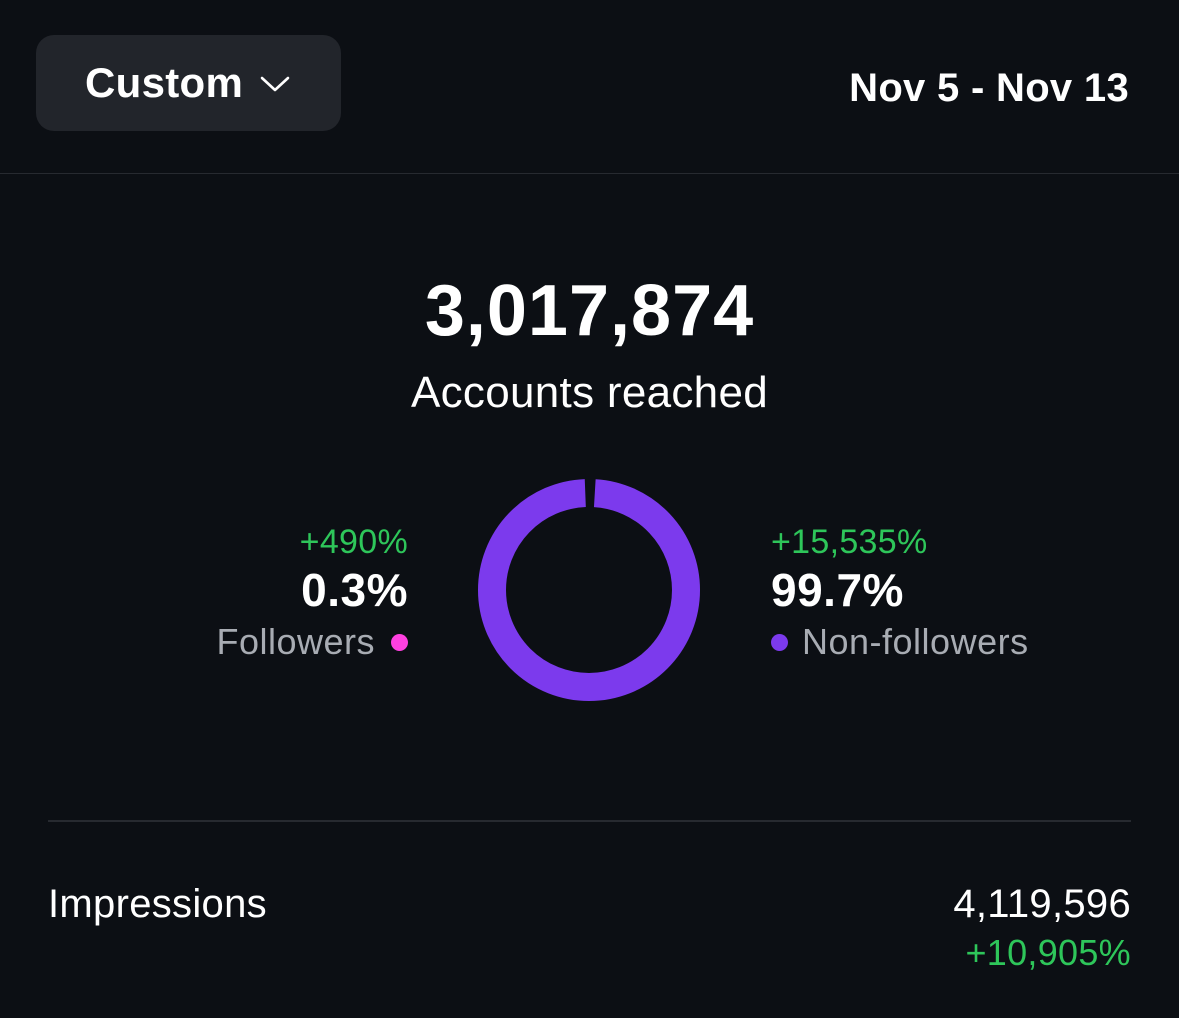  I want to click on range-label: Custom, so click(164, 82).